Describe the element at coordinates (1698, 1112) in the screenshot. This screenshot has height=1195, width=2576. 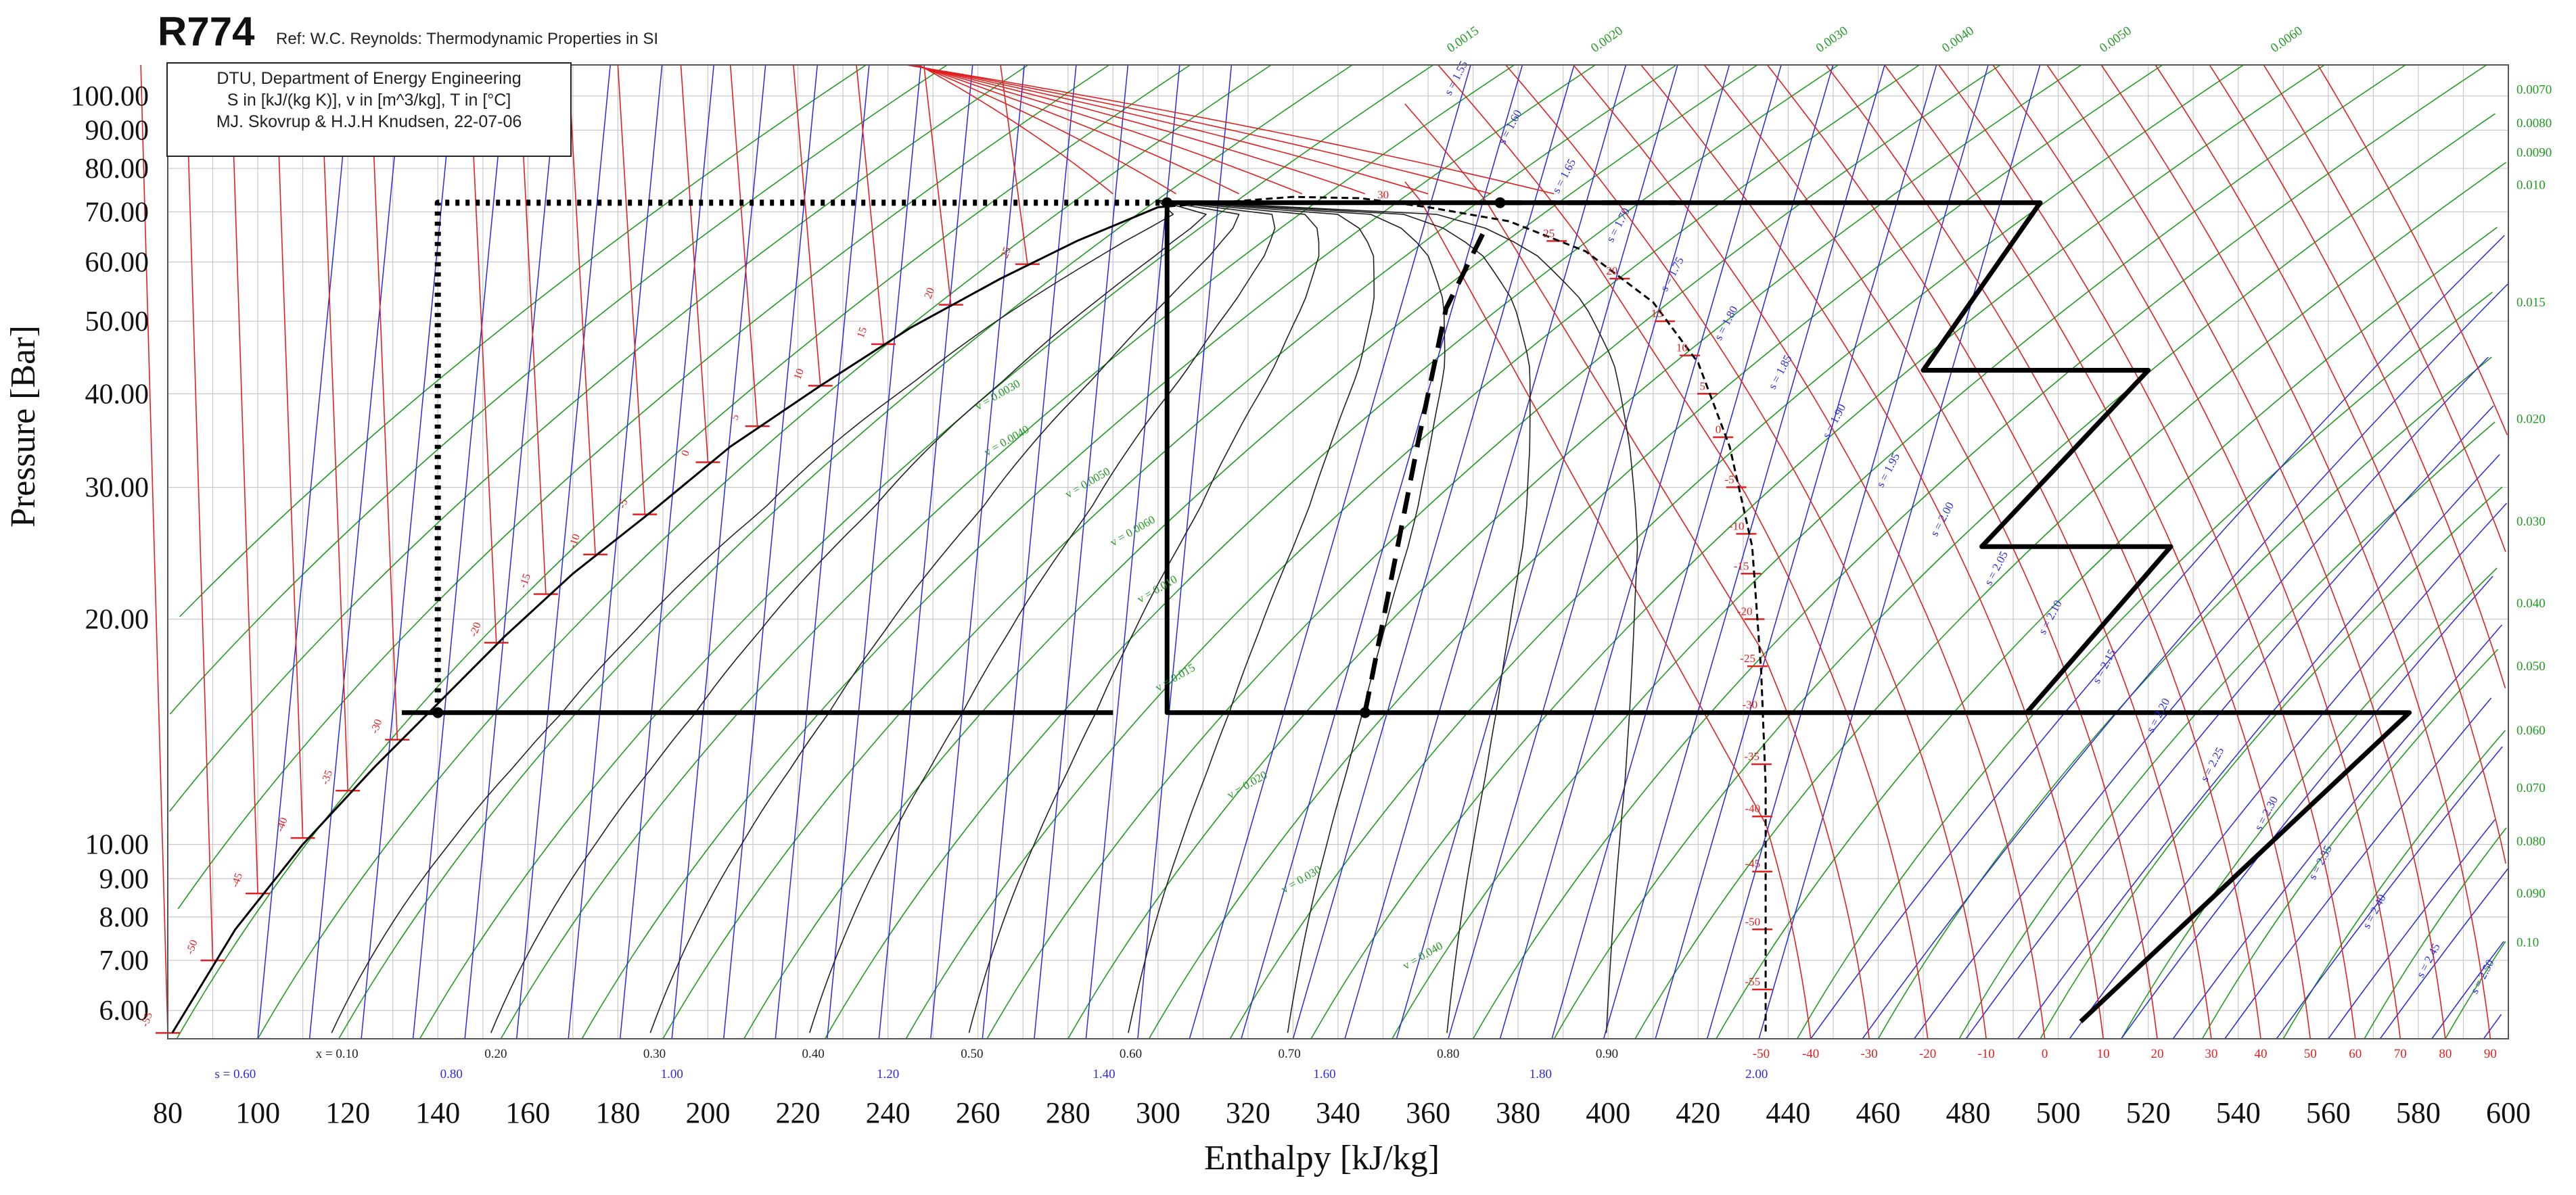
I see `x-tick-label: 420` at that location.